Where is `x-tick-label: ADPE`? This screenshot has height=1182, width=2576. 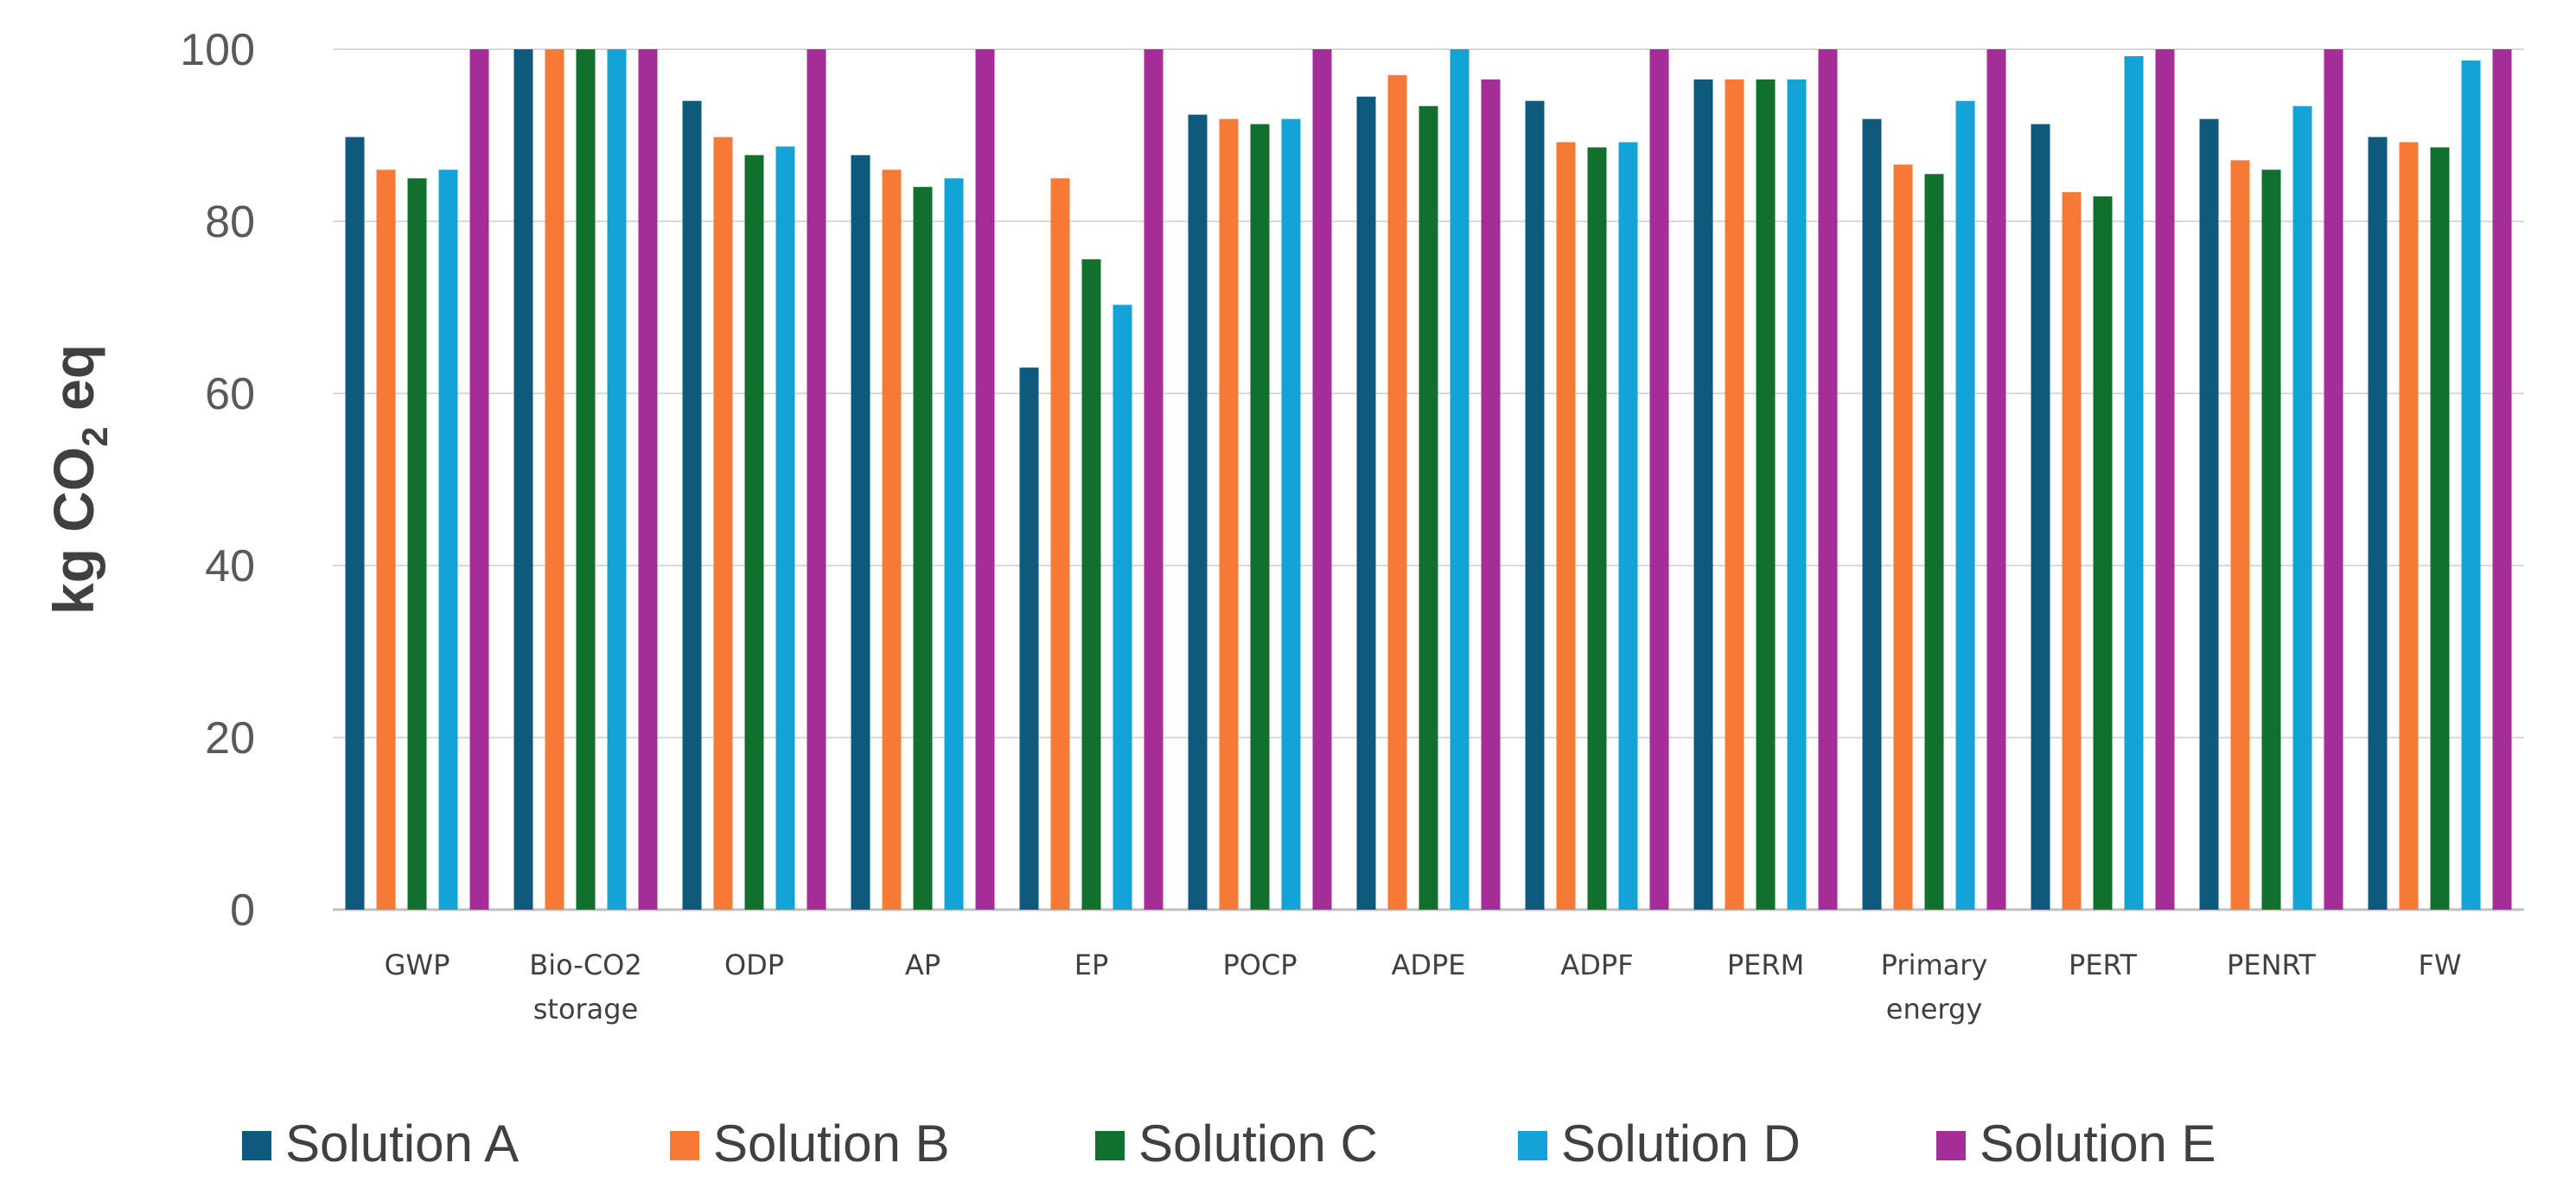
x-tick-label: ADPE is located at coordinates (1428, 965).